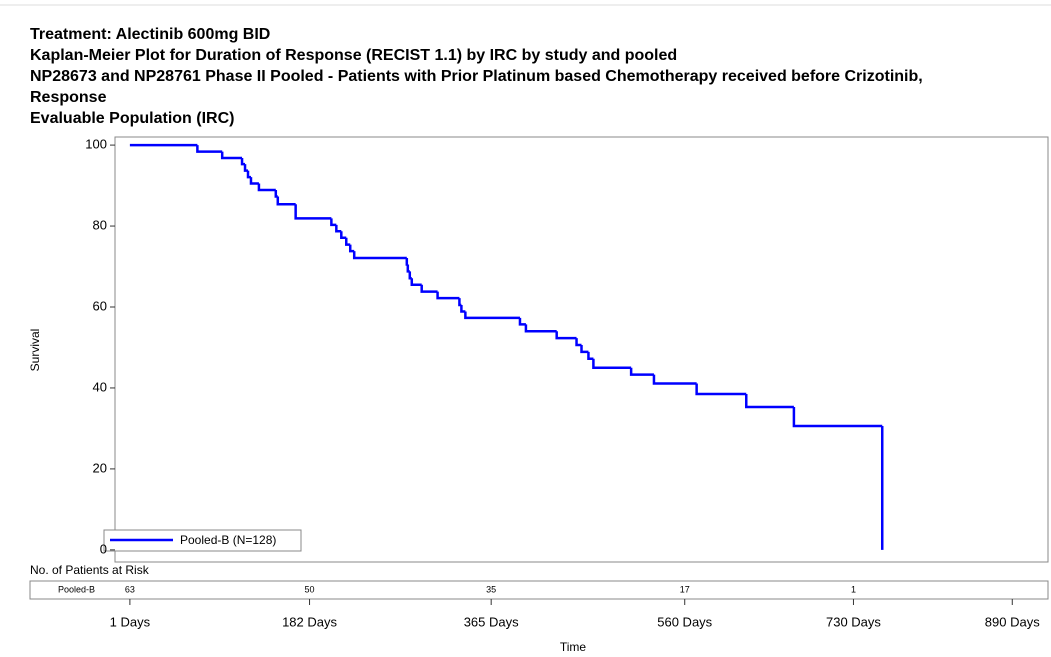 The height and width of the screenshot is (657, 1051). I want to click on legend-box, so click(202, 540).